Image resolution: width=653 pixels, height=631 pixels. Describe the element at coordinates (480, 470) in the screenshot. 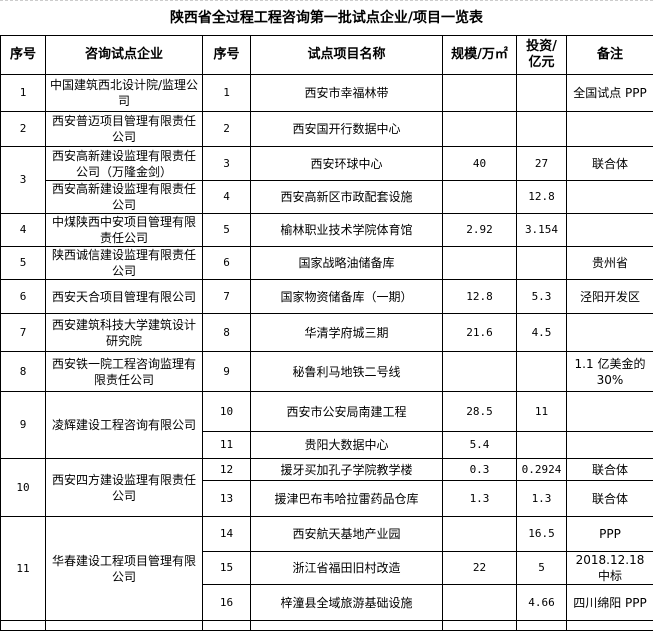

I see `project-scale: 0.3` at that location.